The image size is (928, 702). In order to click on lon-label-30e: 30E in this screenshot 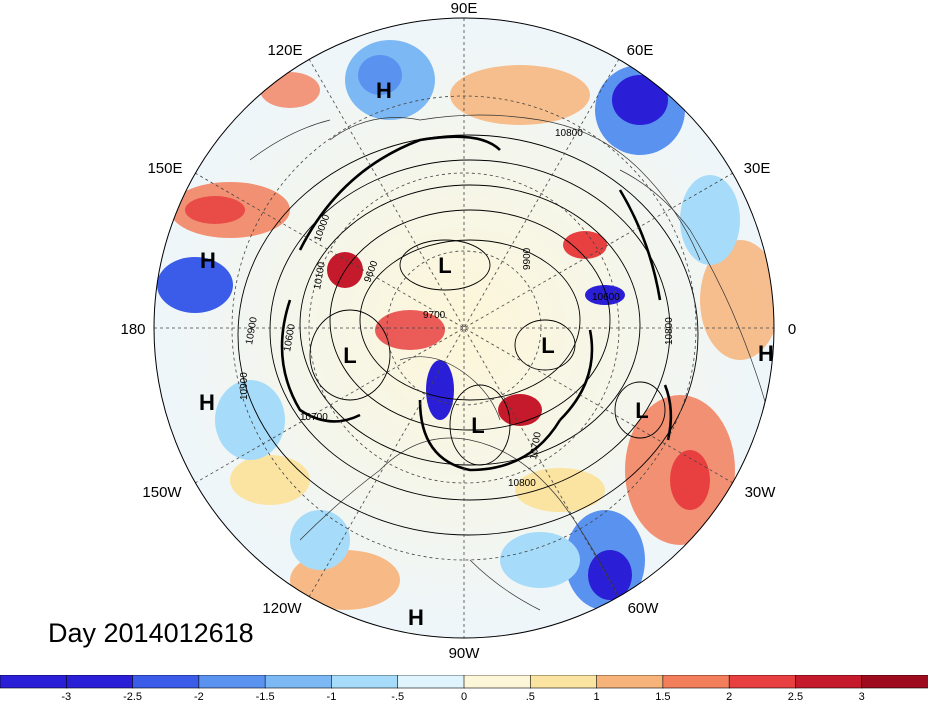, I will do `click(757, 168)`.